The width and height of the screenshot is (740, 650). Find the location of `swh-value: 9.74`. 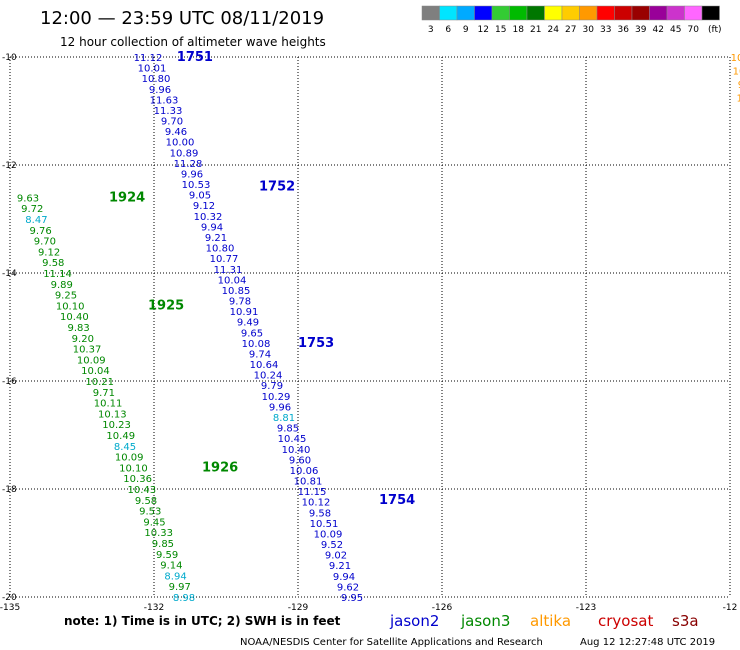

swh-value: 9.74 is located at coordinates (260, 354).